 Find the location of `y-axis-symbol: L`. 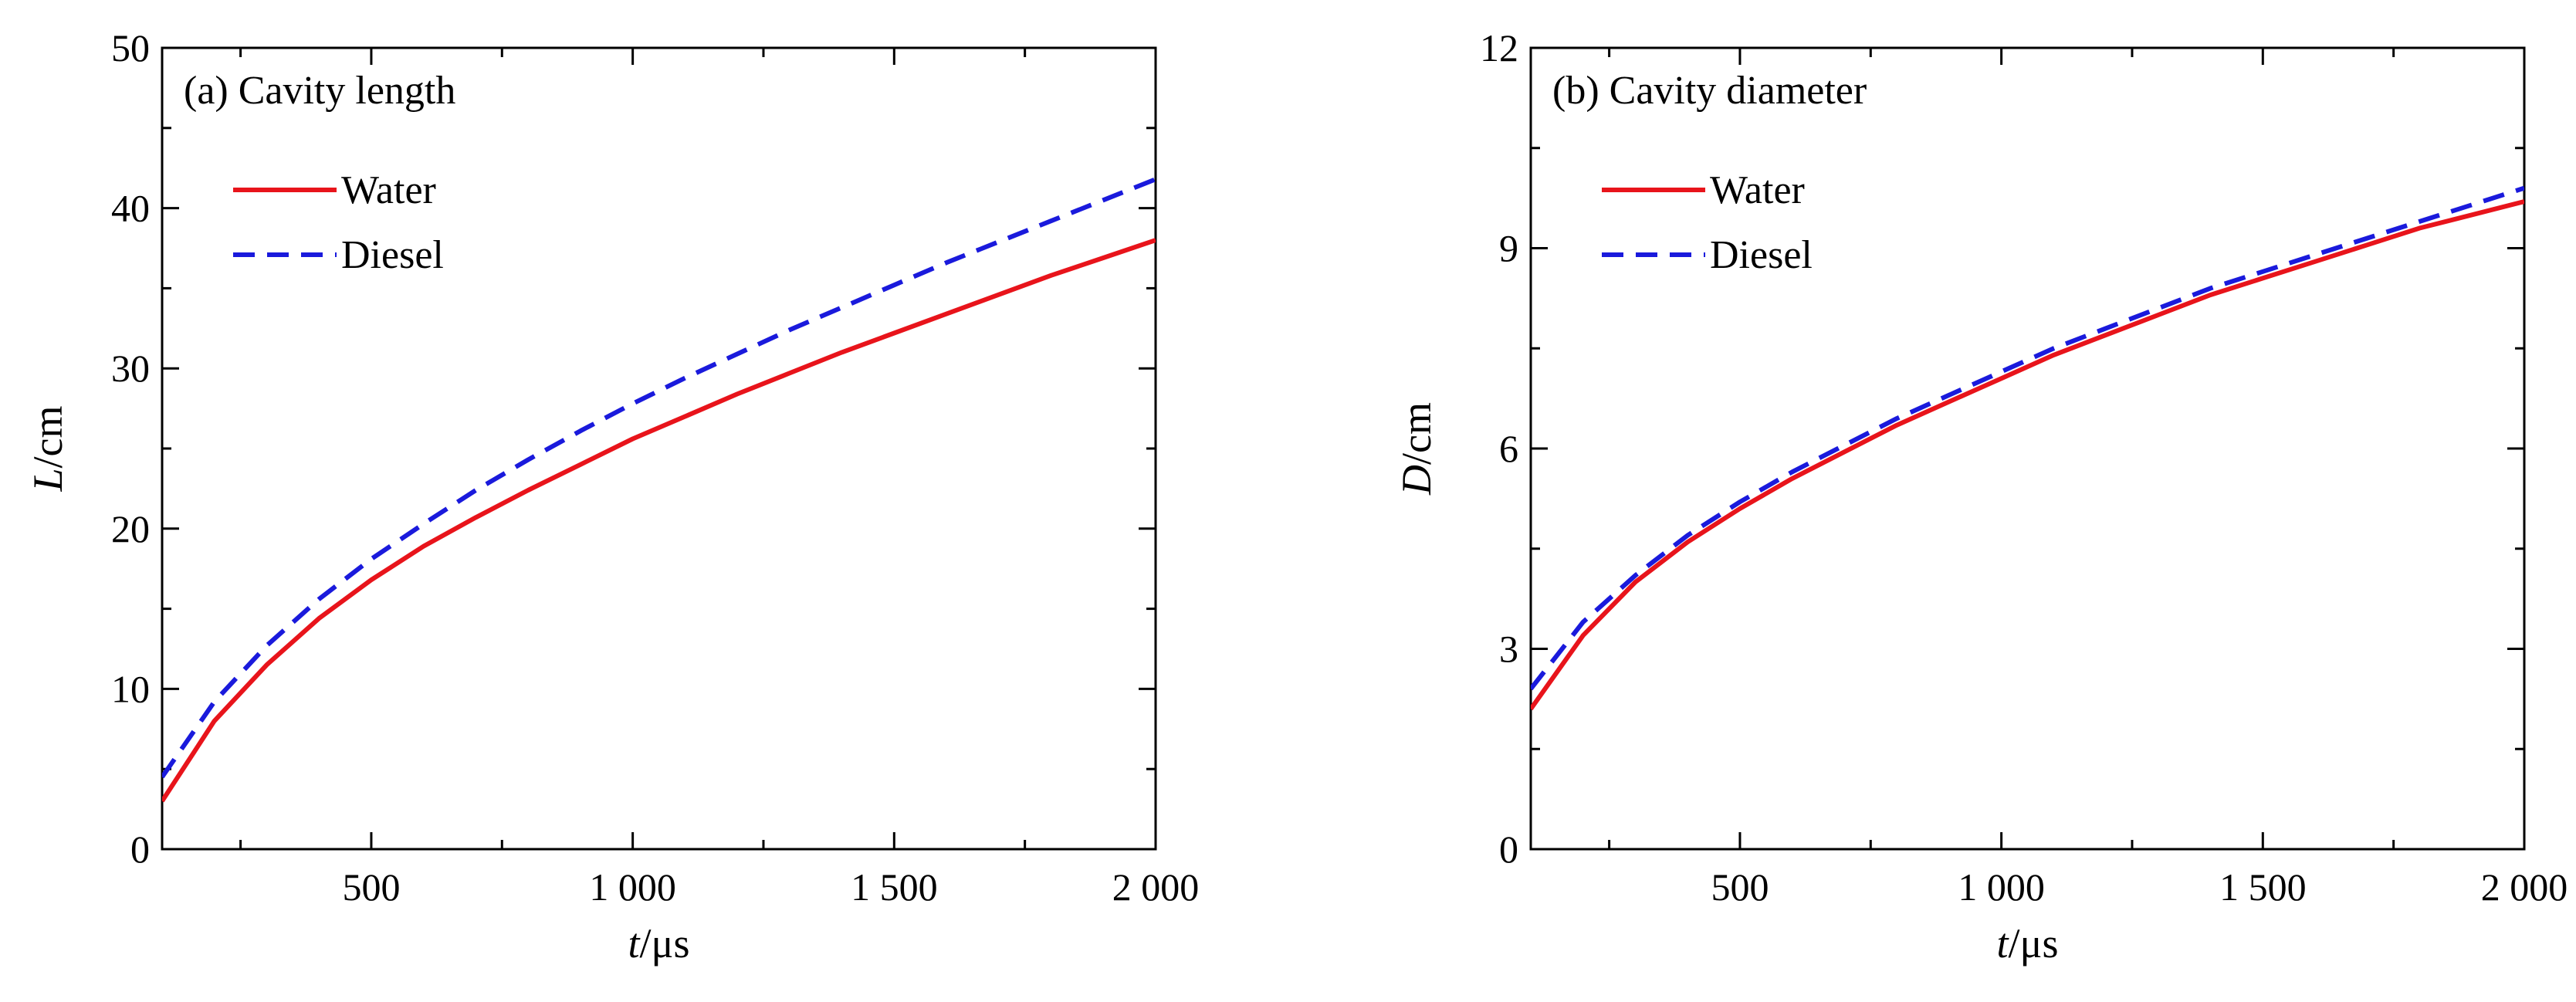

y-axis-symbol: L is located at coordinates (48, 480).